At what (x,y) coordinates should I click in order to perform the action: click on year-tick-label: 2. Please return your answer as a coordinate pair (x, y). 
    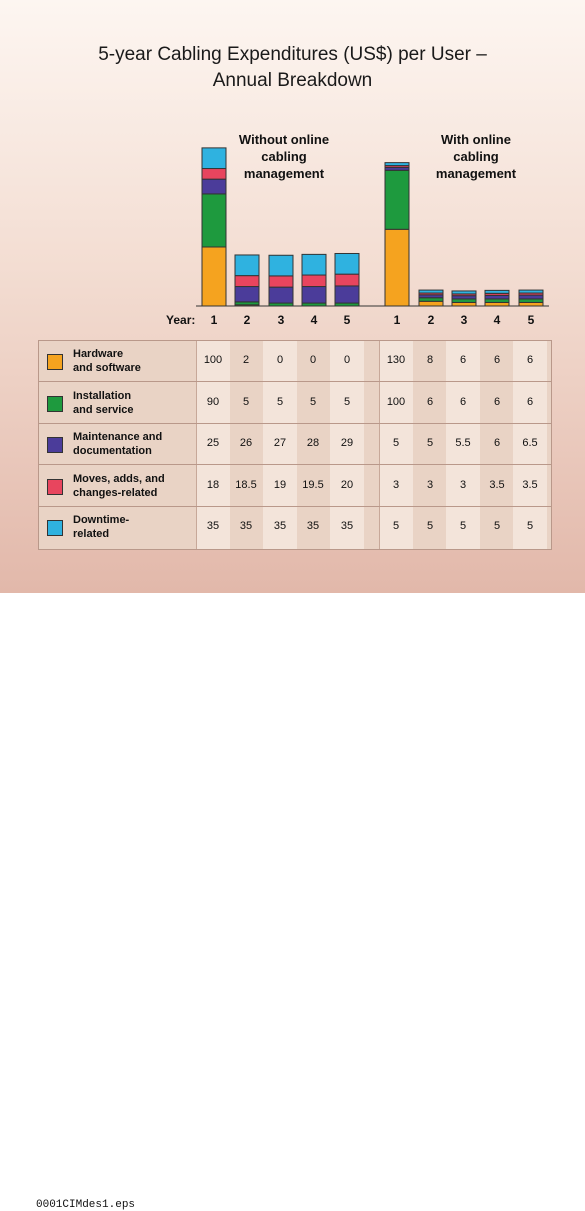
    Looking at the image, I should click on (431, 320).